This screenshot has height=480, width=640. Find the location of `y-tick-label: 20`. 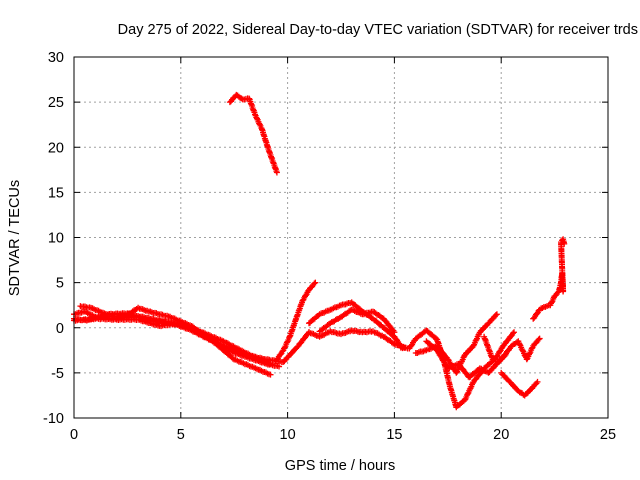

y-tick-label: 20 is located at coordinates (56, 148).